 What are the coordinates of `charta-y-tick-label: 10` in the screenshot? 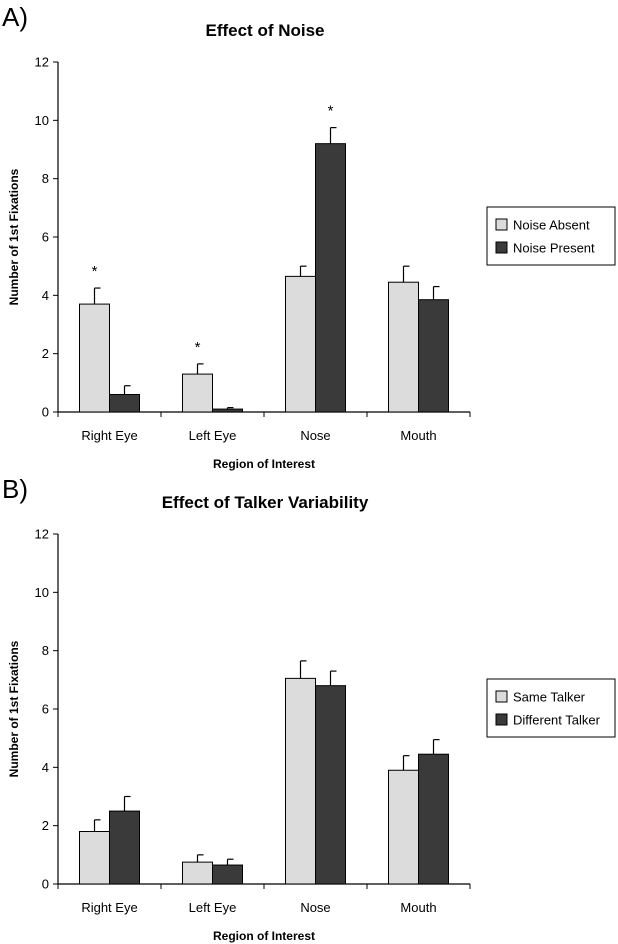 It's located at (42, 120).